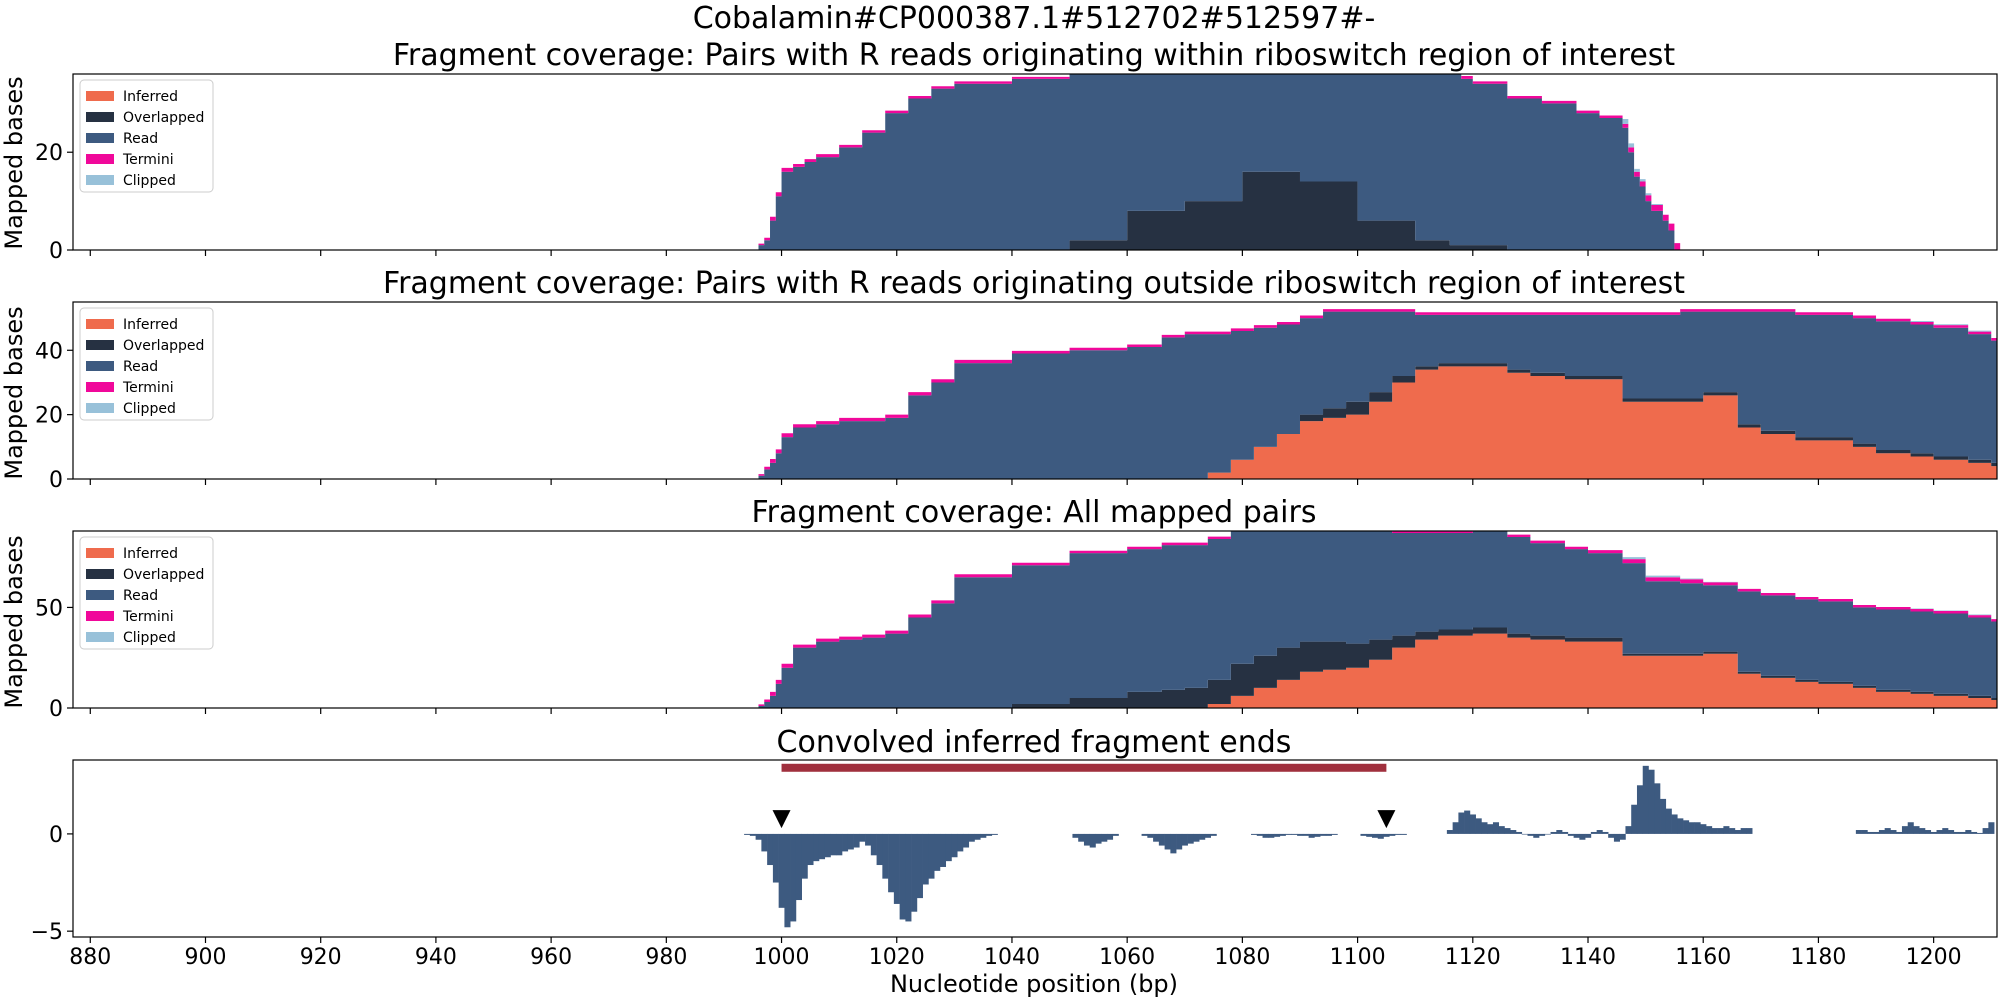  What do you see at coordinates (163, 118) in the screenshot?
I see `legend-label-overlapped: Overlapped` at bounding box center [163, 118].